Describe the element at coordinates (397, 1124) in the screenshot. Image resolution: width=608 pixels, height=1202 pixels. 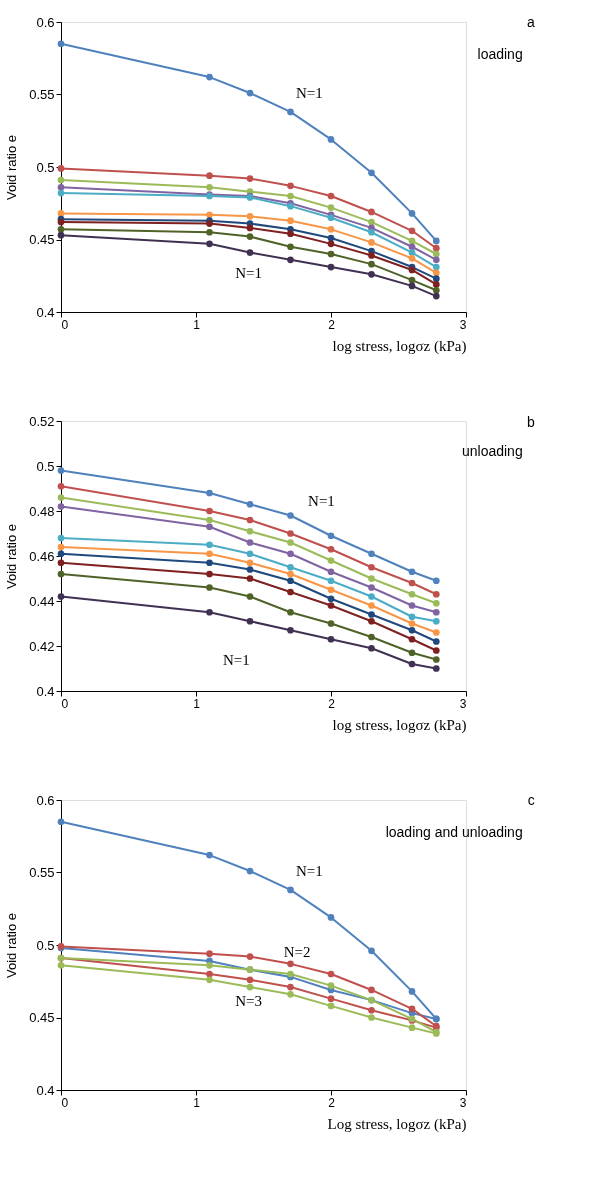
I see `x-axis-title: Log stress, logσz (kPa)` at that location.